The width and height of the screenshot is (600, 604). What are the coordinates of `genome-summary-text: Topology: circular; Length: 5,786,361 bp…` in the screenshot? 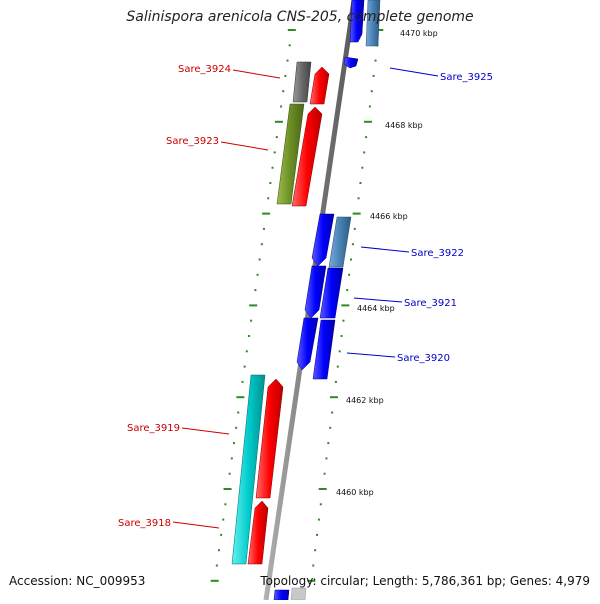 It's located at (425, 581).